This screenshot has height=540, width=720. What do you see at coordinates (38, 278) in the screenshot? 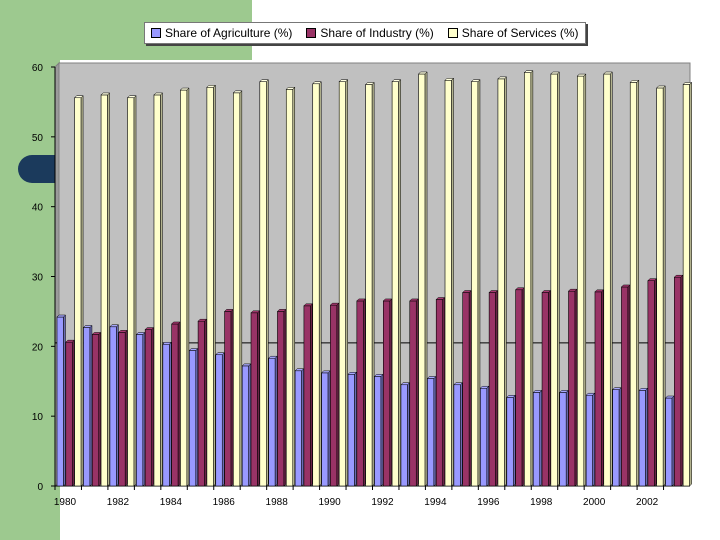
I see `y-tick-label-30: 30` at bounding box center [38, 278].